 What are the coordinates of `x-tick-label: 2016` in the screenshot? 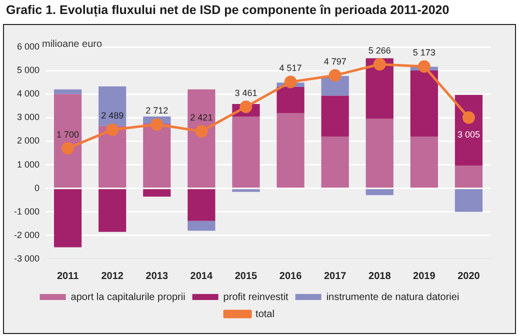 It's located at (290, 276).